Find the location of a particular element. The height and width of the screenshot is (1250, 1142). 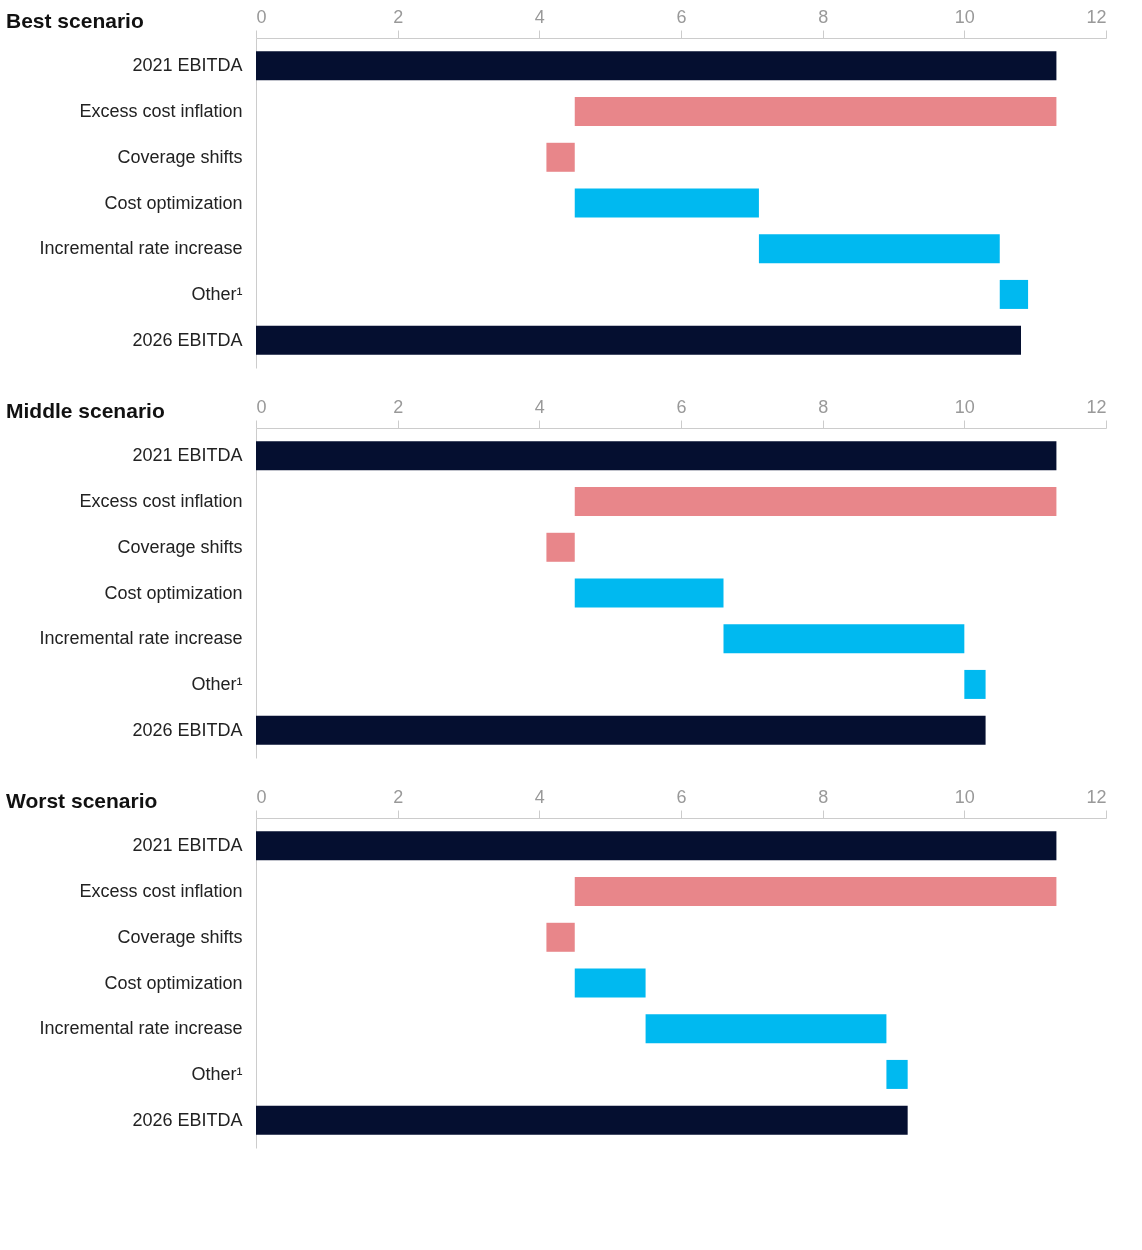

text: Middle scenario is located at coordinates (85, 410).